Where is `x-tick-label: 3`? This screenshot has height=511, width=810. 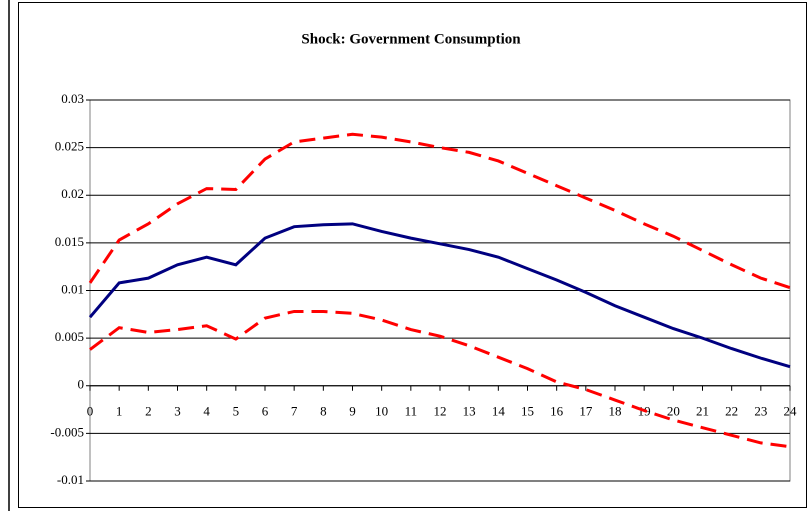
x-tick-label: 3 is located at coordinates (177, 411).